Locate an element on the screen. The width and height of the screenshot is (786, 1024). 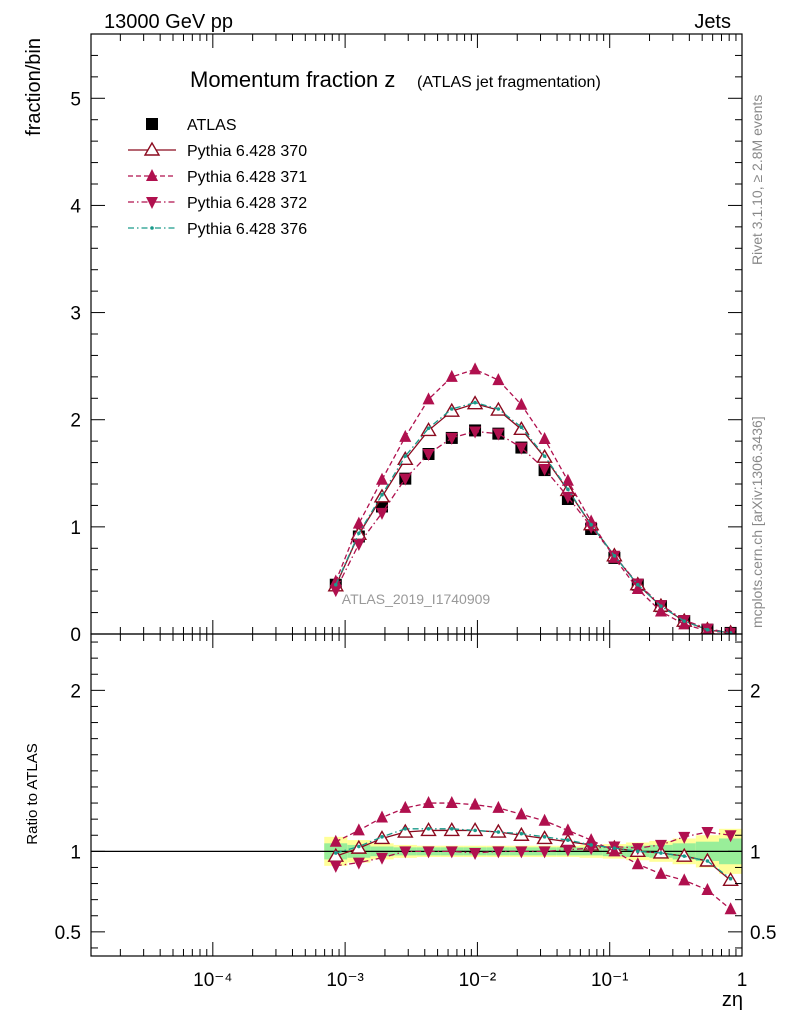
y-axis-label-main: fraction/bin is located at coordinates (34, 87).